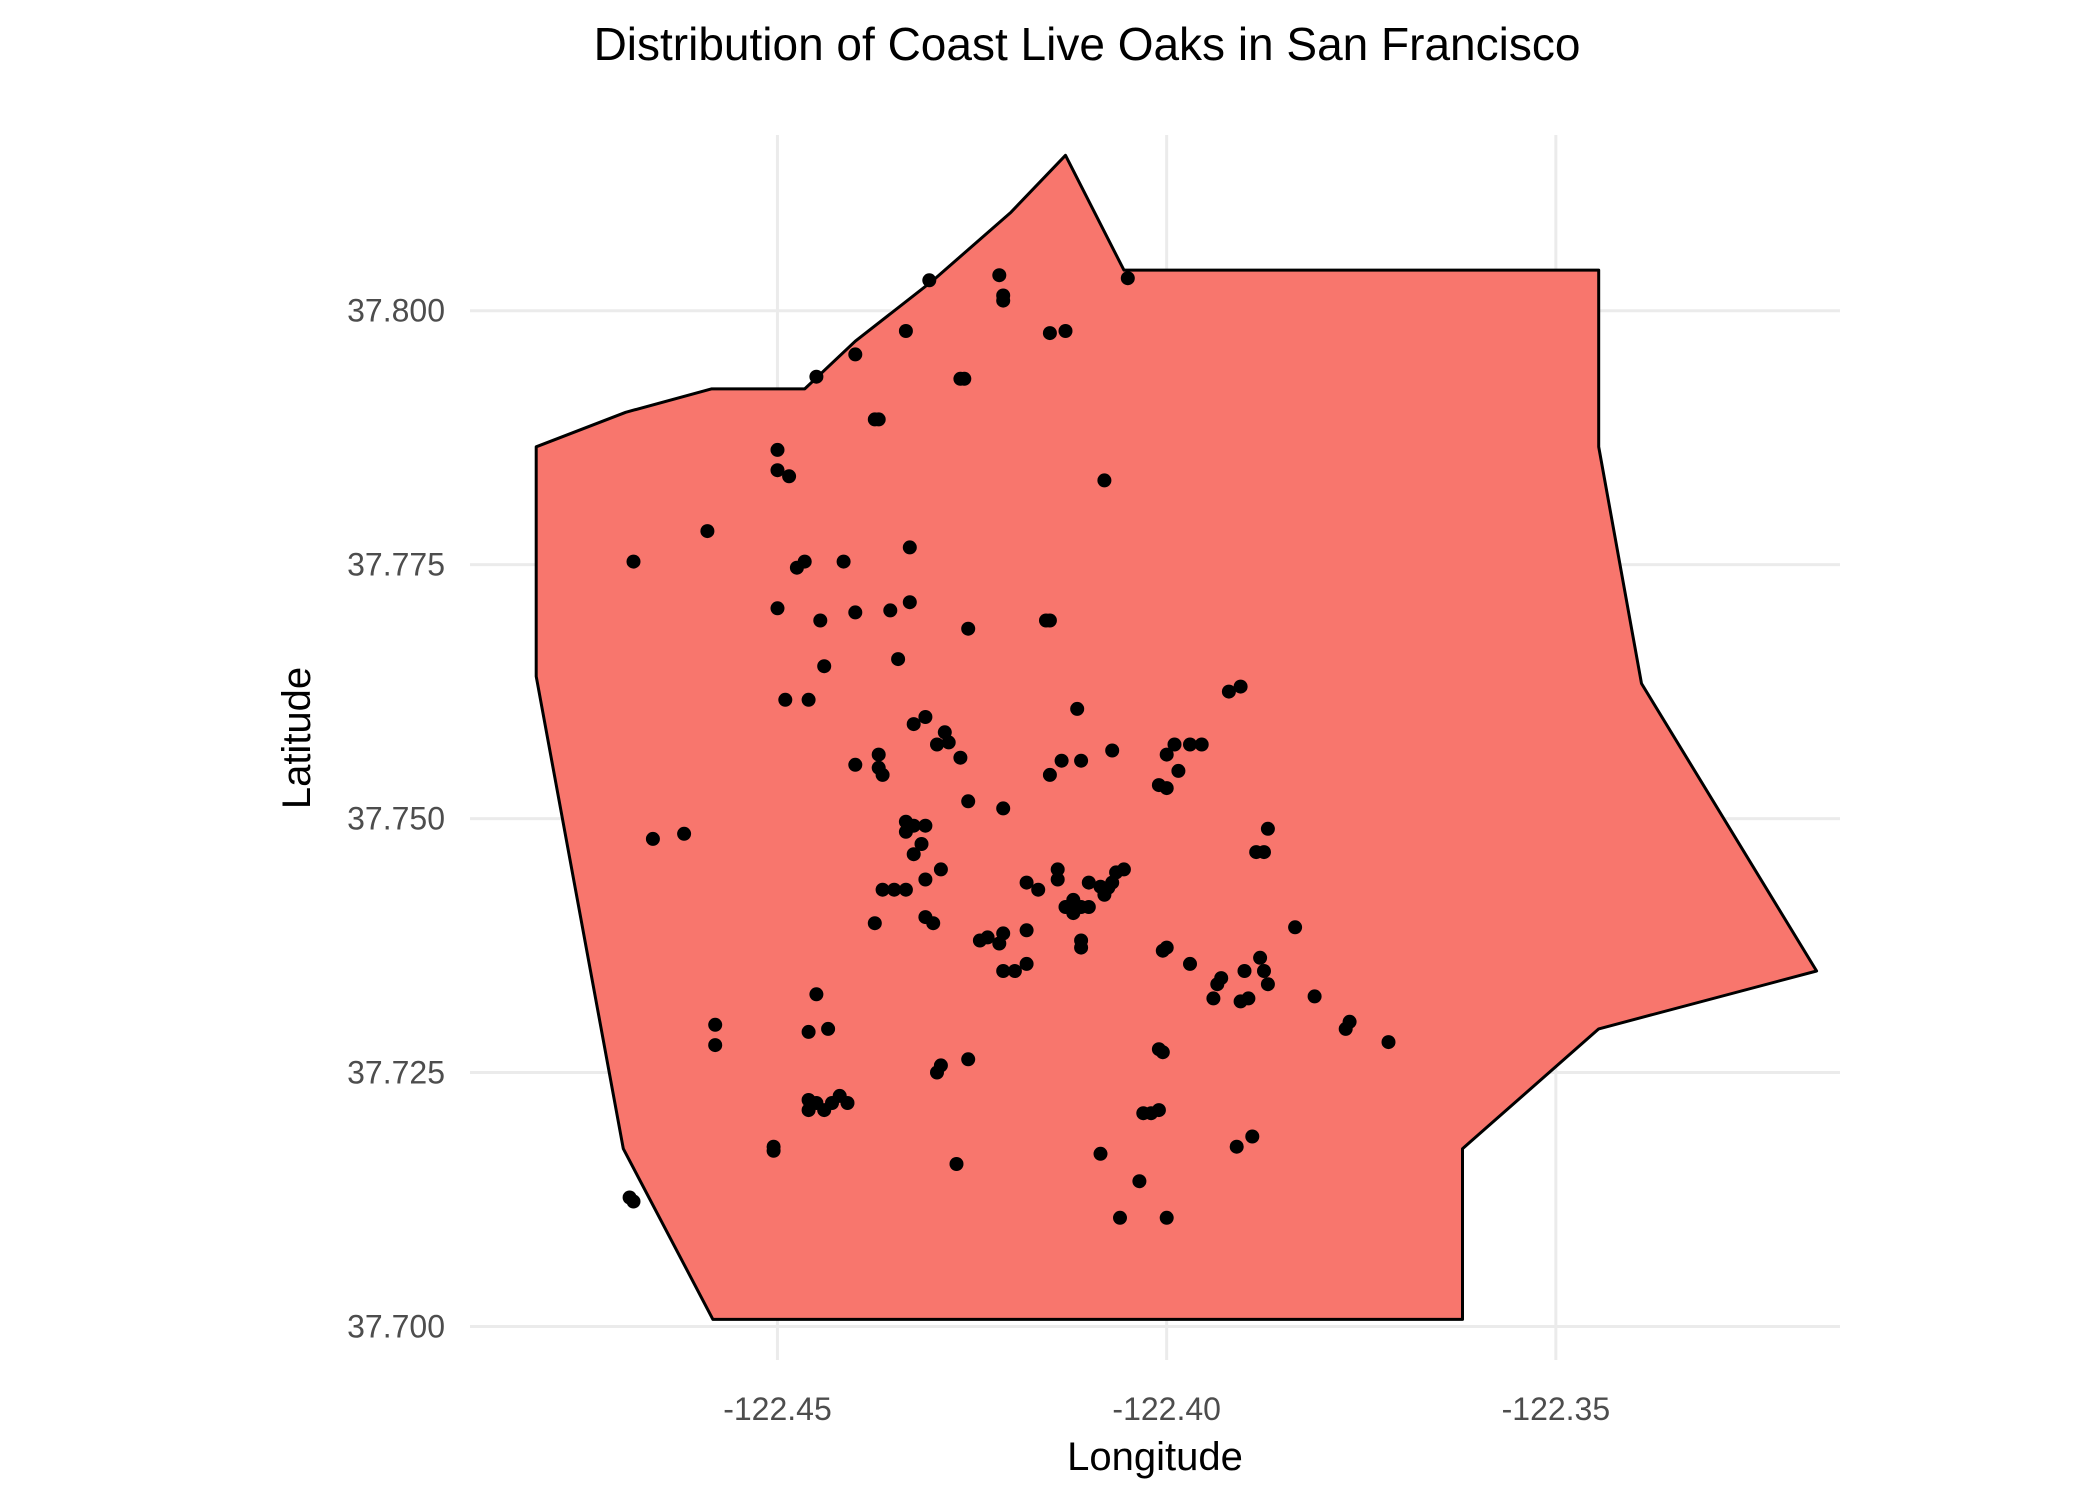 This screenshot has height=1499, width=2100. I want to click on x-tick-label: -122.35, so click(1556, 1409).